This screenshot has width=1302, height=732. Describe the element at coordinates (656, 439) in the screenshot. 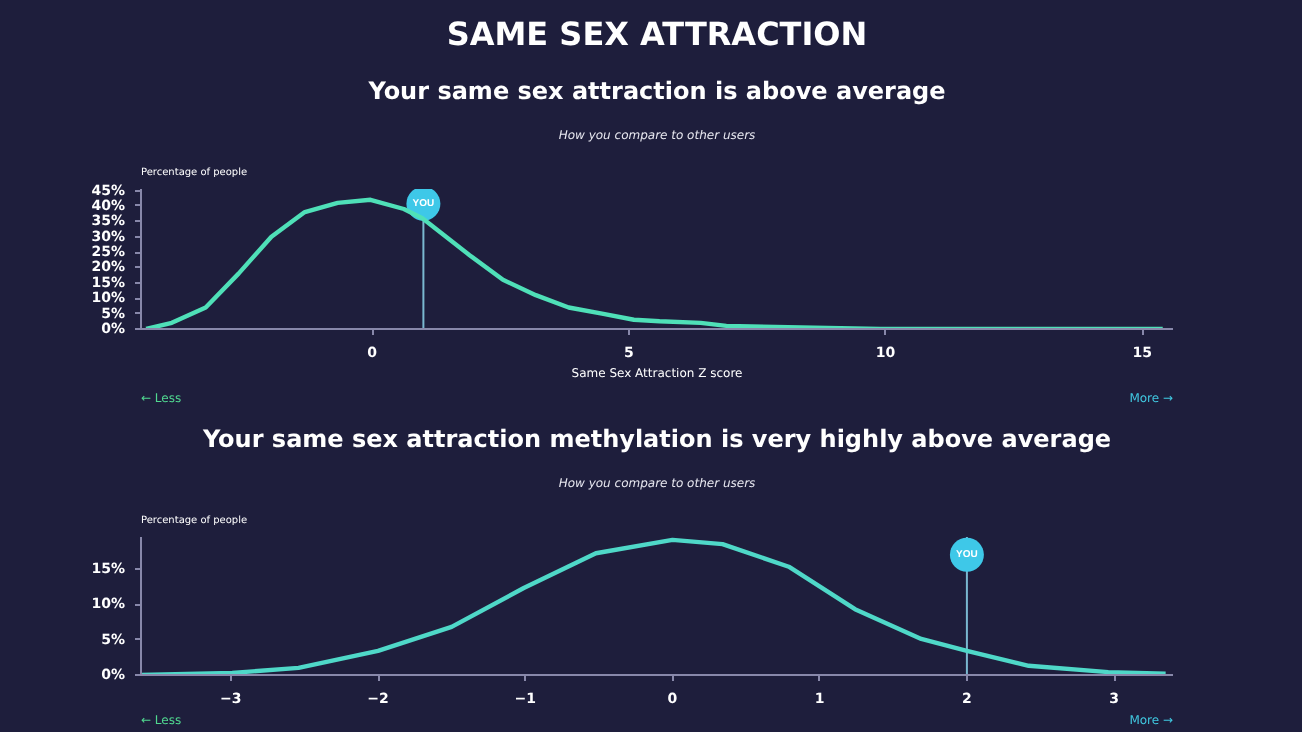

I see `chart-title: Your same sex attraction methylation is very highly above average` at that location.